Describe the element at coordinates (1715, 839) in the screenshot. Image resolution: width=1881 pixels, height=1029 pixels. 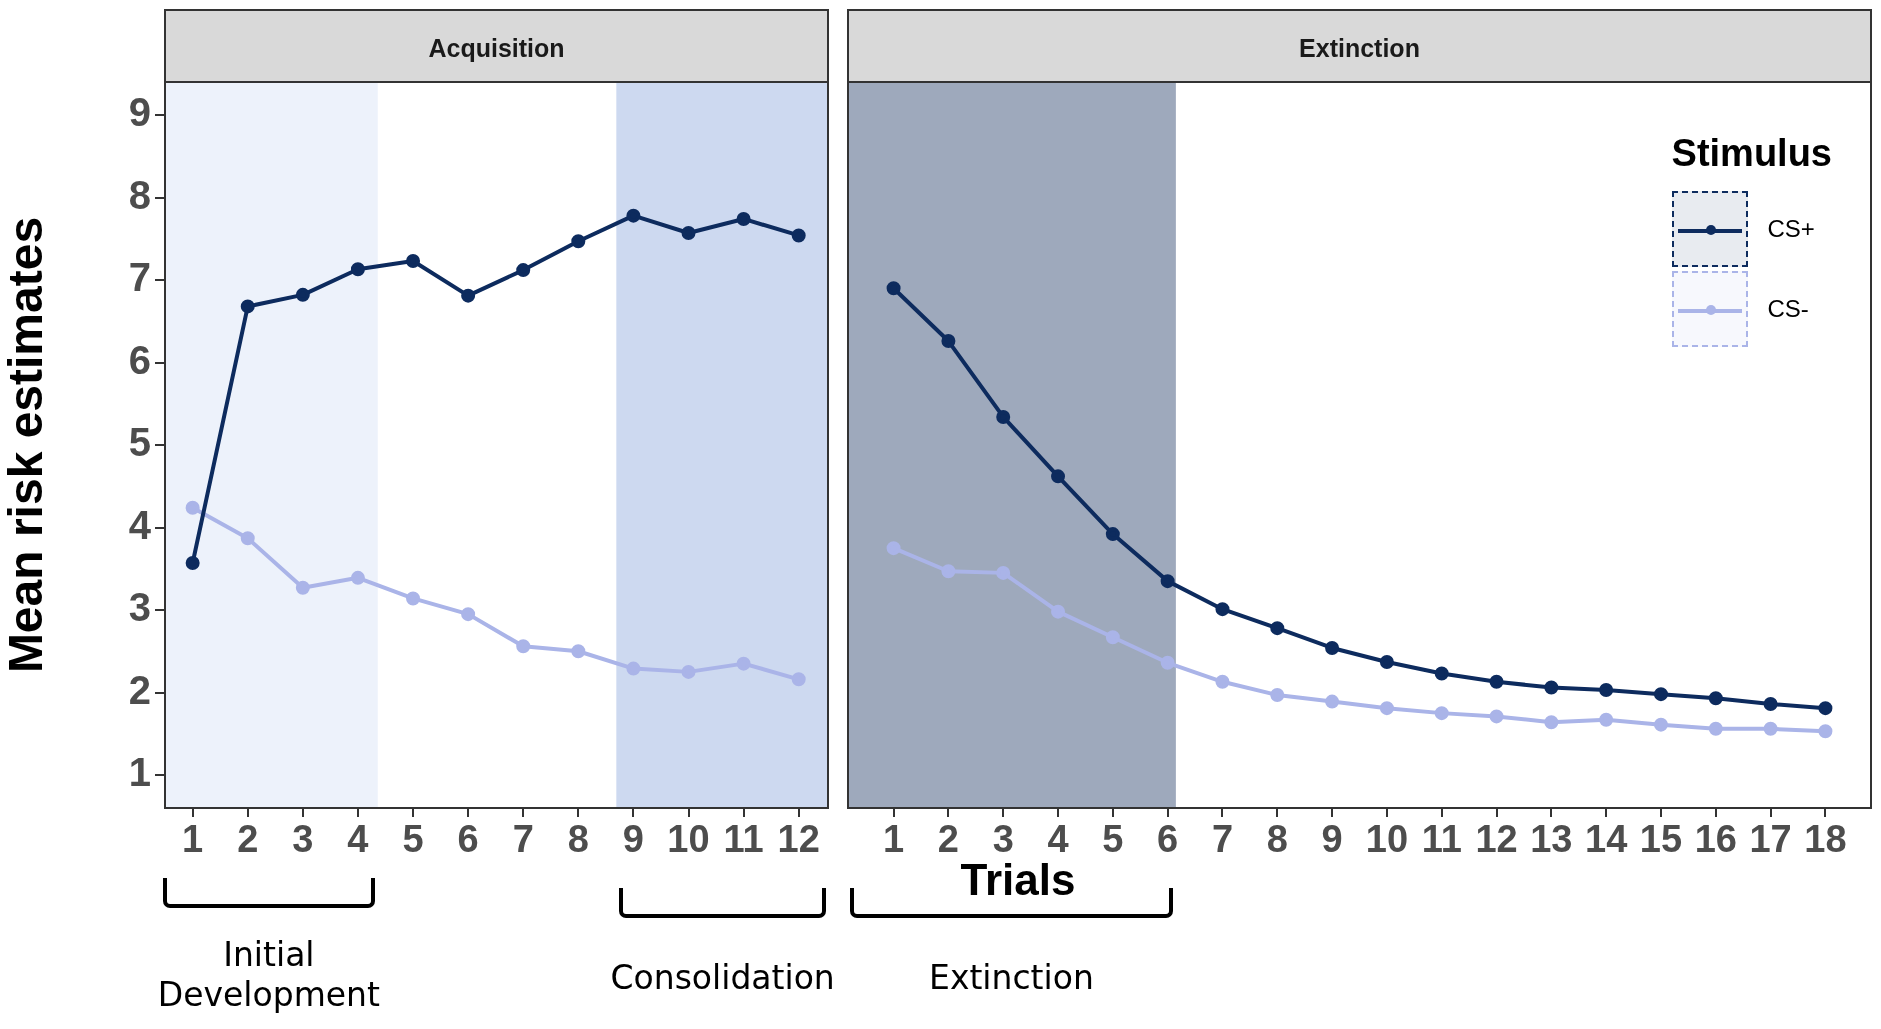
I see `x-tick-label: 16` at that location.